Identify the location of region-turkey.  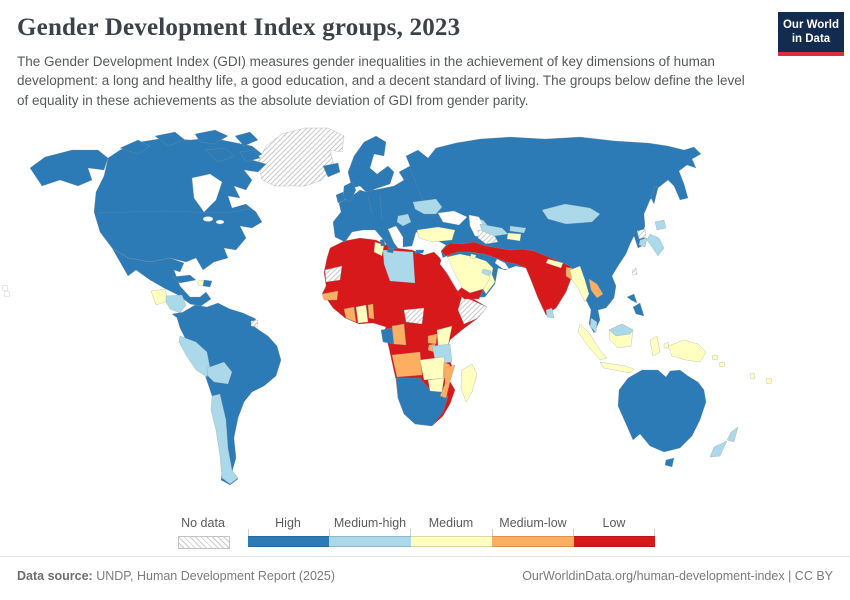
(436, 234).